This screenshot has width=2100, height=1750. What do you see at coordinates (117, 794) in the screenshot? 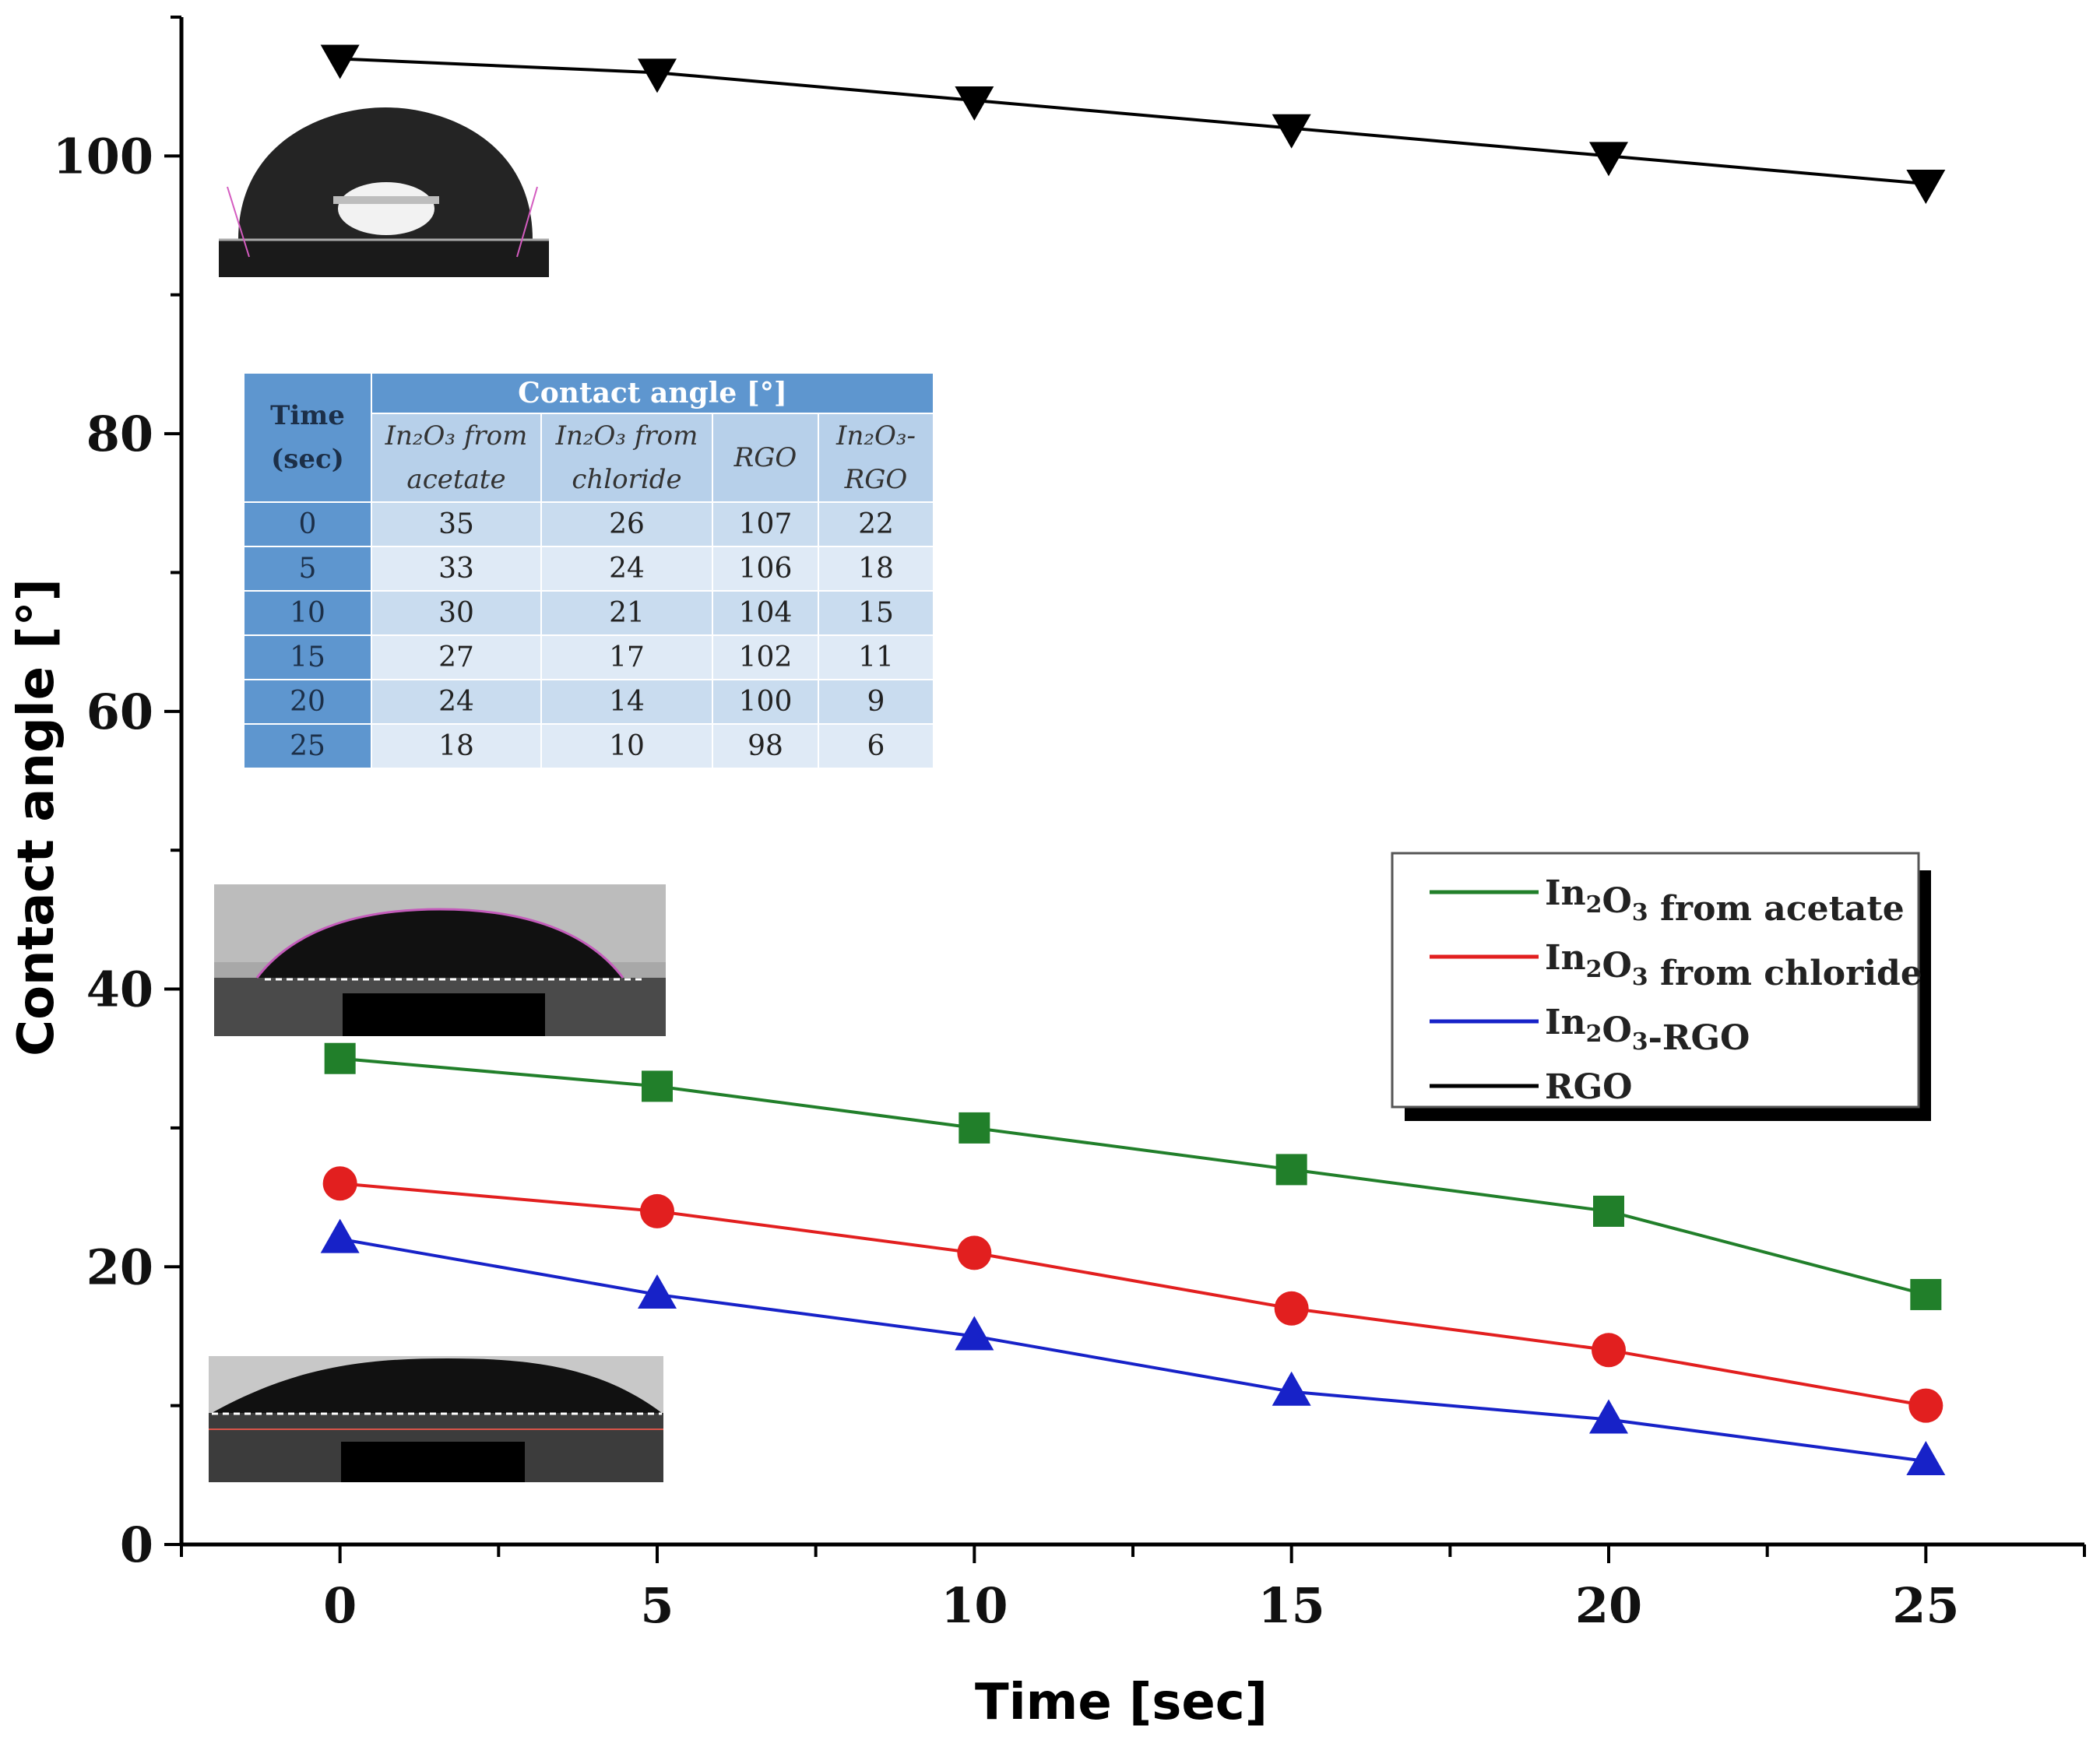
I see `y-axis-ticks: 0 20 40 60 80 100` at bounding box center [117, 794].